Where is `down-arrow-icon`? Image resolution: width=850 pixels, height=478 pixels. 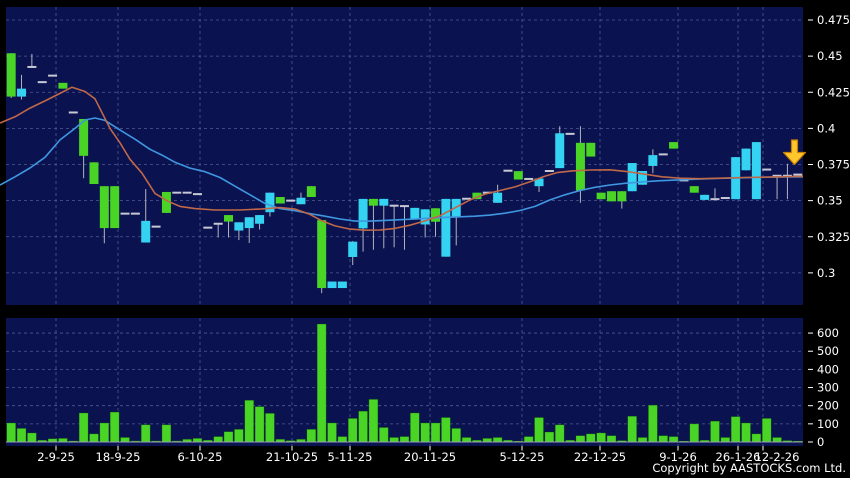
down-arrow-icon is located at coordinates (794, 152).